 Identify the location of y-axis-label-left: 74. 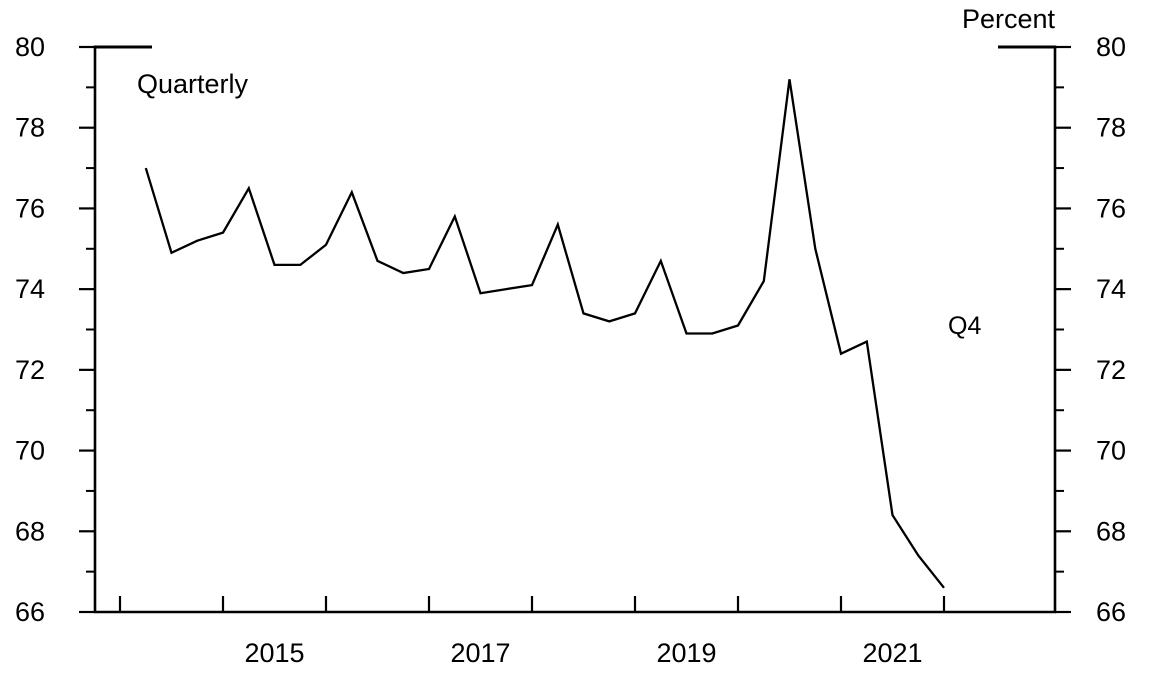
(30, 289).